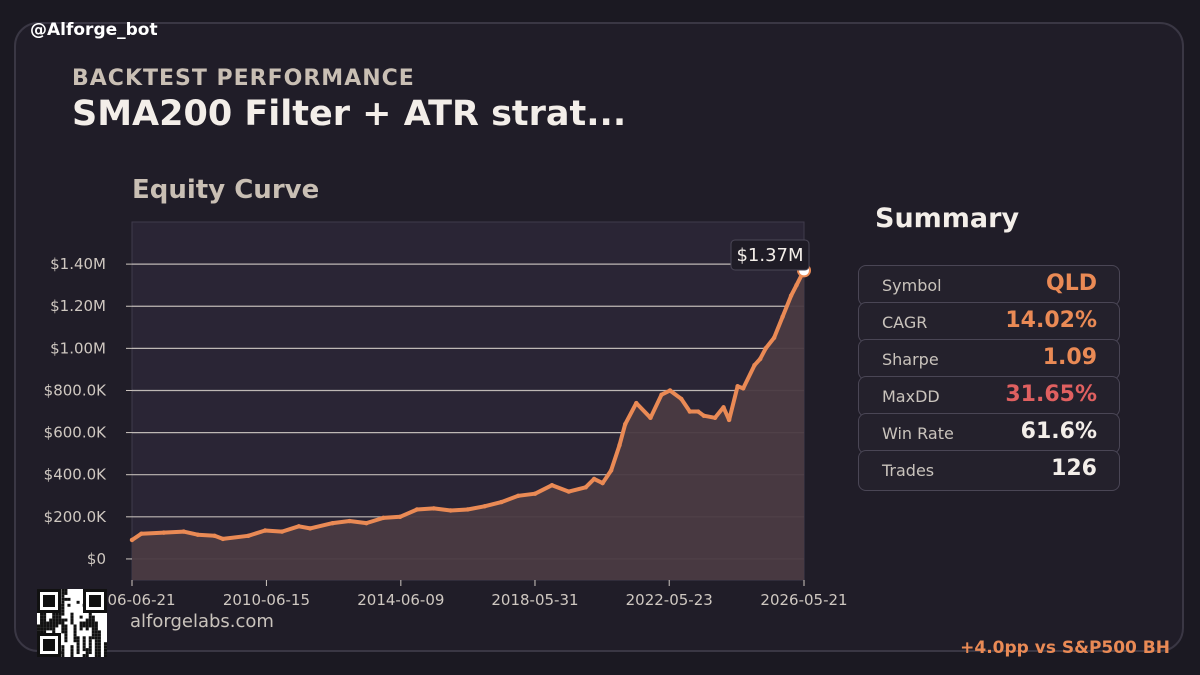 This screenshot has width=1200, height=675. I want to click on account-handle: @Alforge_bot, so click(94, 30).